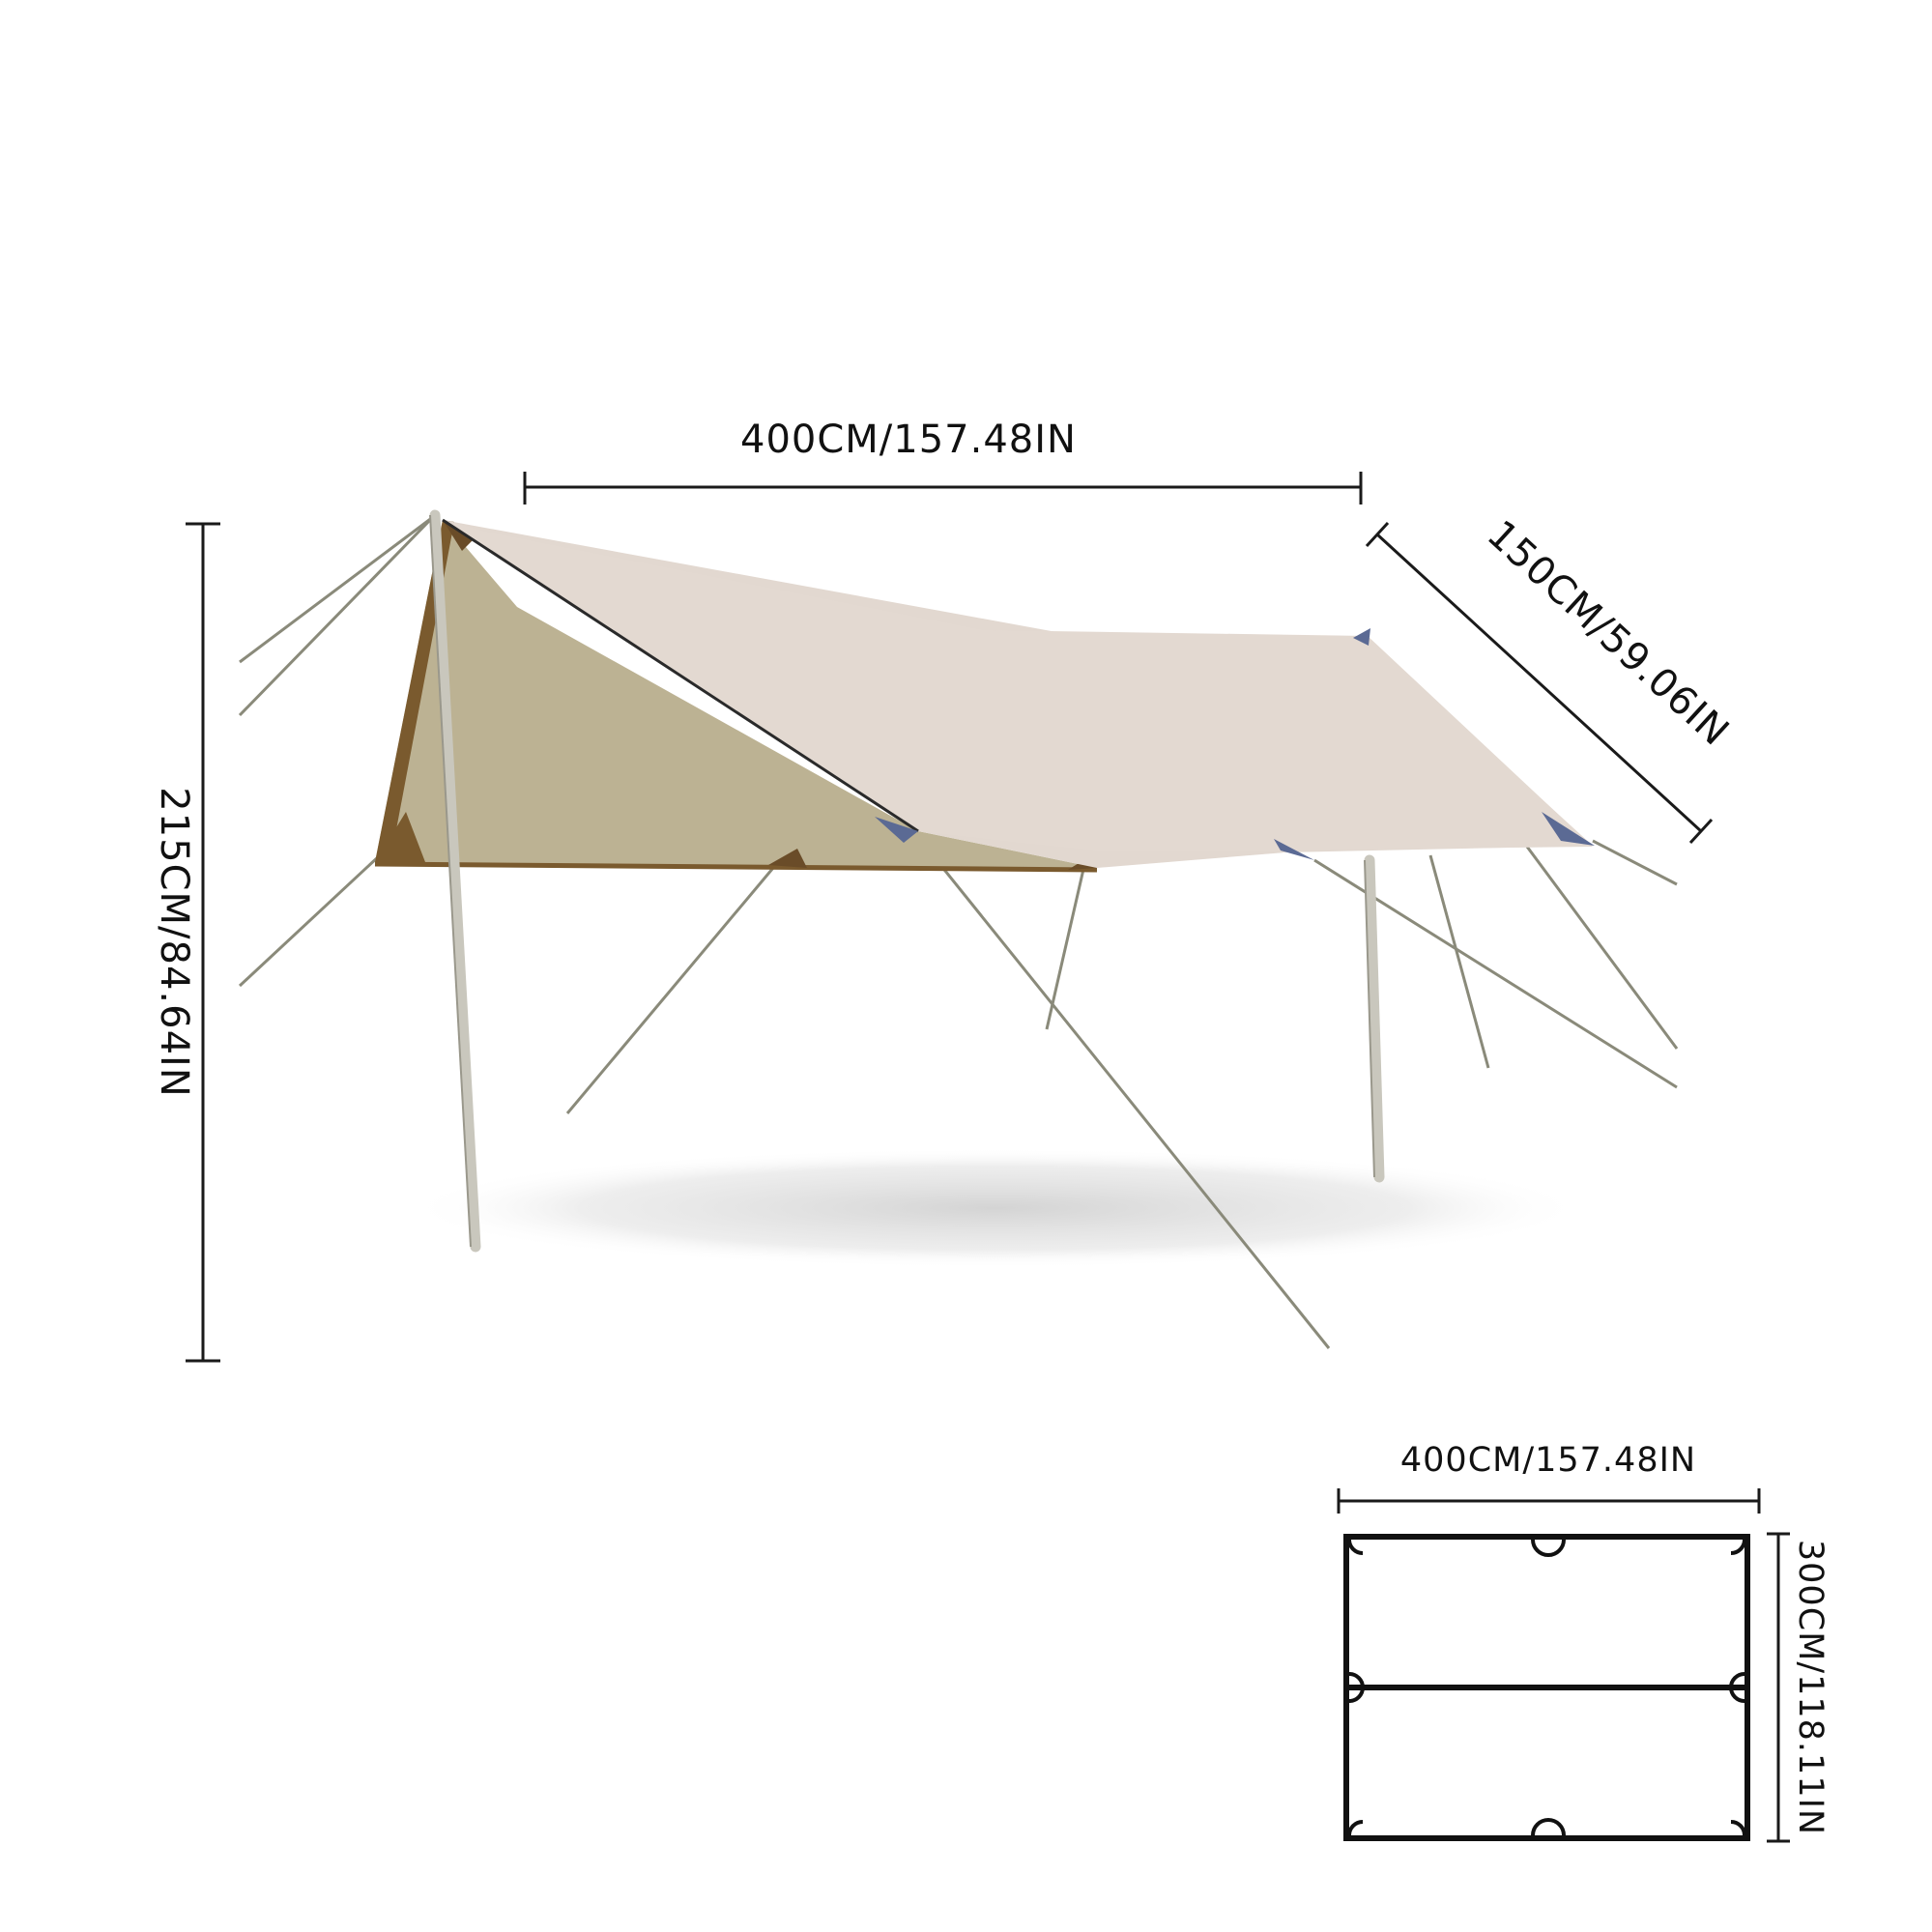 The height and width of the screenshot is (1932, 1932). What do you see at coordinates (1810, 1687) in the screenshot?
I see `plan-height-label: 300CM/118.11IN` at bounding box center [1810, 1687].